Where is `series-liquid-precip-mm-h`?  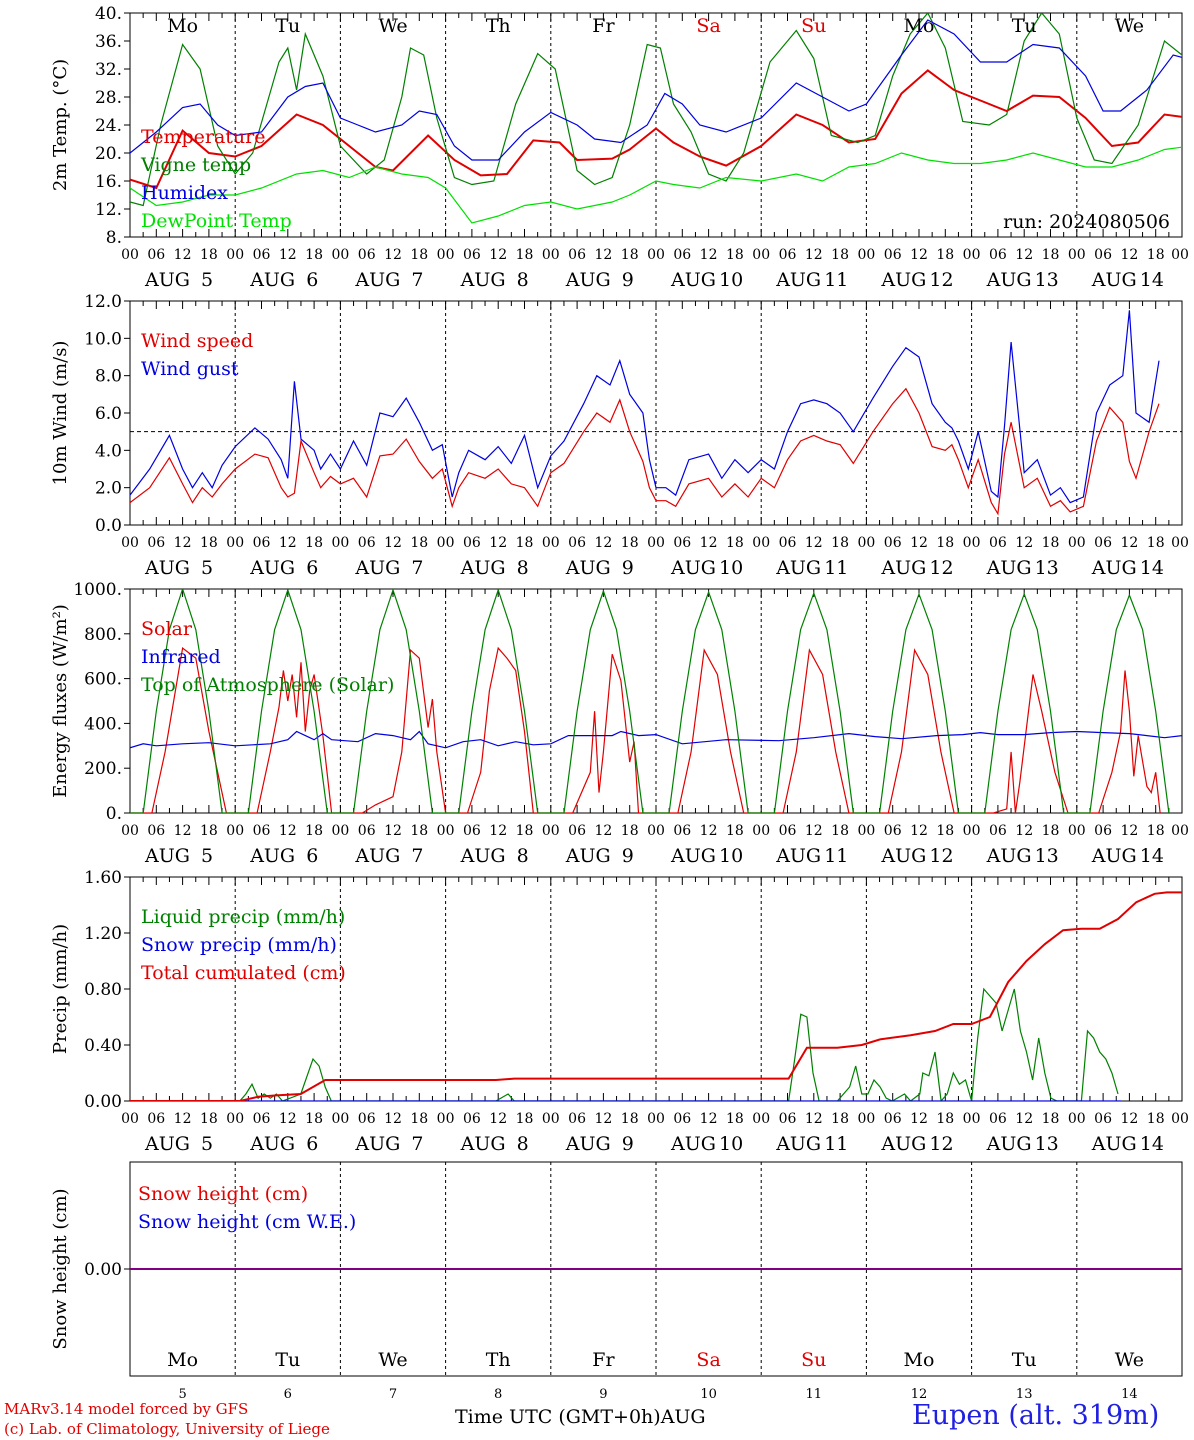
series-liquid-precip-mm-h is located at coordinates (624, 1044).